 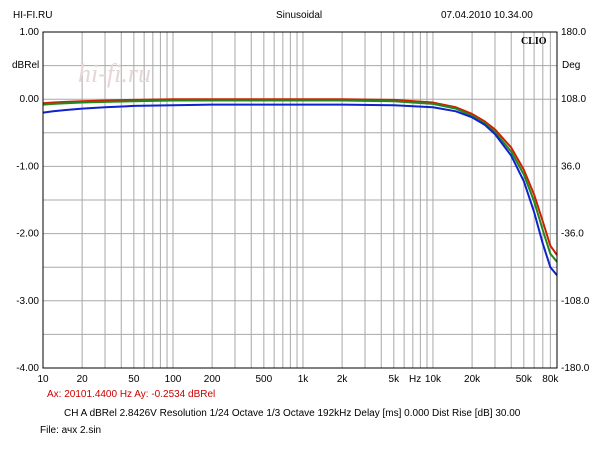 What do you see at coordinates (27, 368) in the screenshot?
I see `y-tick-label: -4.00` at bounding box center [27, 368].